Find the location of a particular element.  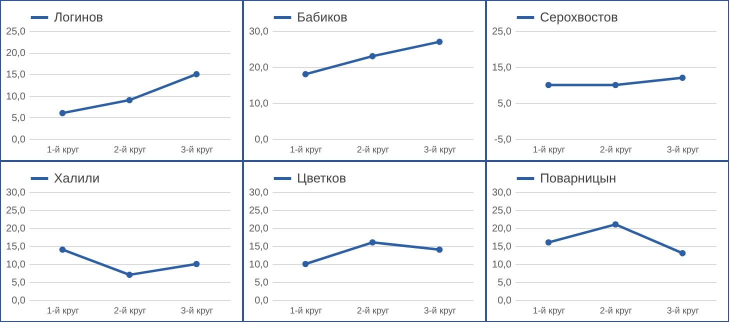

legend-label: Халили is located at coordinates (77, 178).